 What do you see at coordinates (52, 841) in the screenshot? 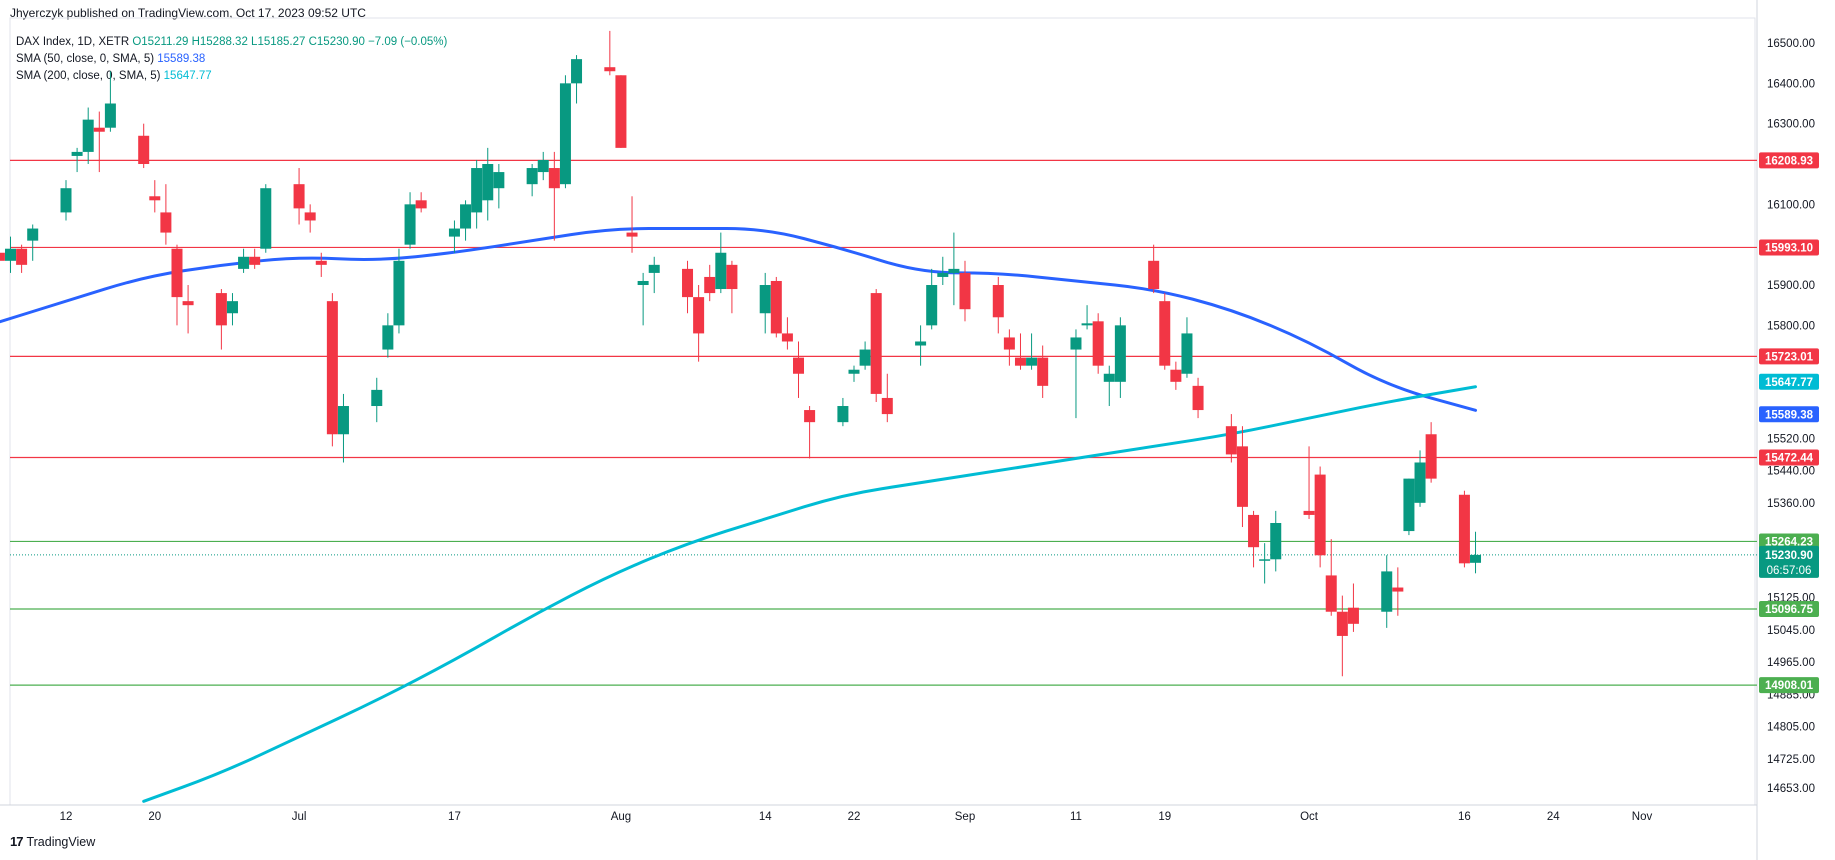
I see `tradingview-logo: 17 TradingView` at bounding box center [52, 841].